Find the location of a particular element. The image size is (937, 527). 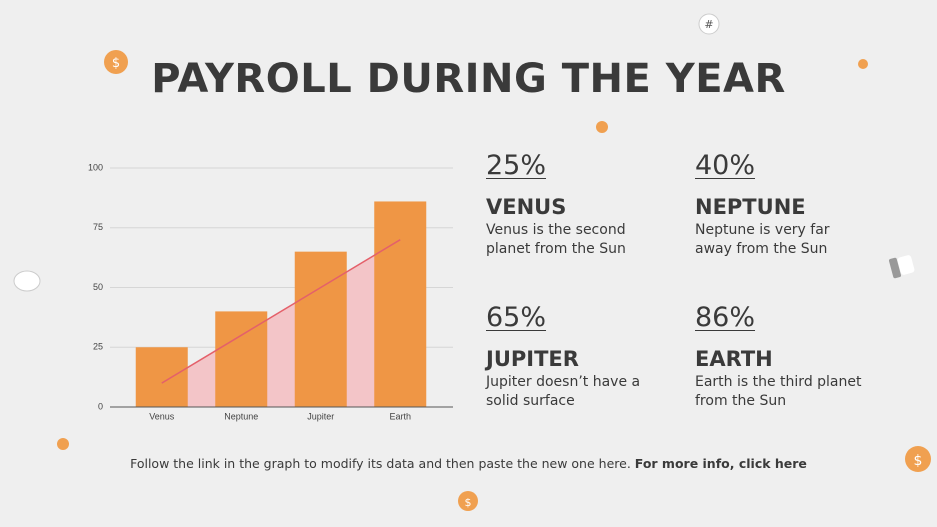

x-tick-label: Jupiter is located at coordinates (320, 416).